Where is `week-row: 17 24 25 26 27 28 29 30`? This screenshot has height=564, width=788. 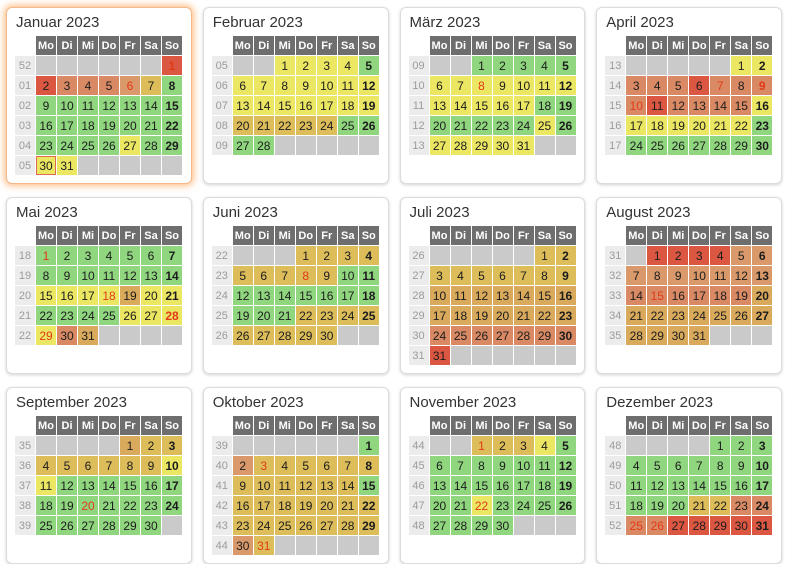
week-row: 17 24 25 26 27 28 29 30 is located at coordinates (689, 145).